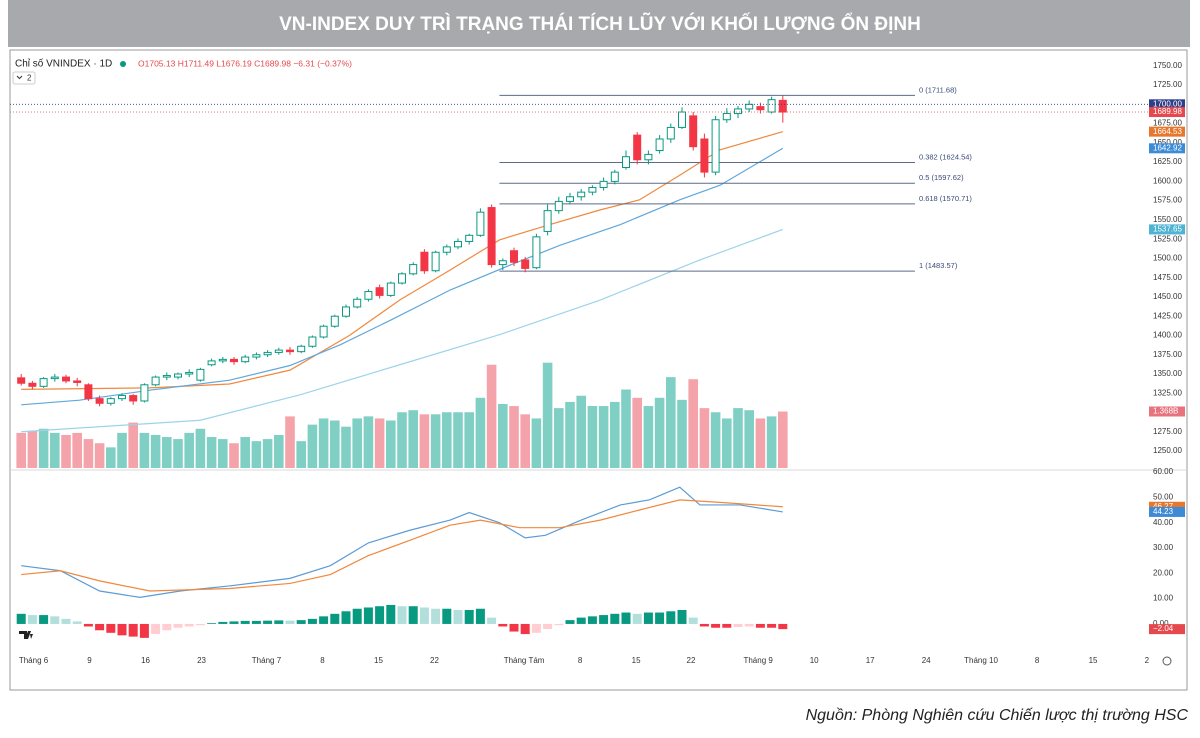  I want to click on y-tick-label: 1500.00, so click(1167, 258).